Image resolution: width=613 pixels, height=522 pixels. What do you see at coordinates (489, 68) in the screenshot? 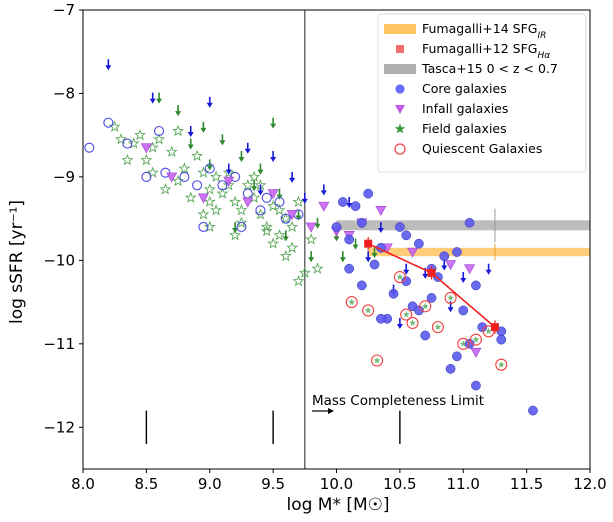
I see `legend-label: Tasca+15 0 < z < 0.7` at bounding box center [489, 68].